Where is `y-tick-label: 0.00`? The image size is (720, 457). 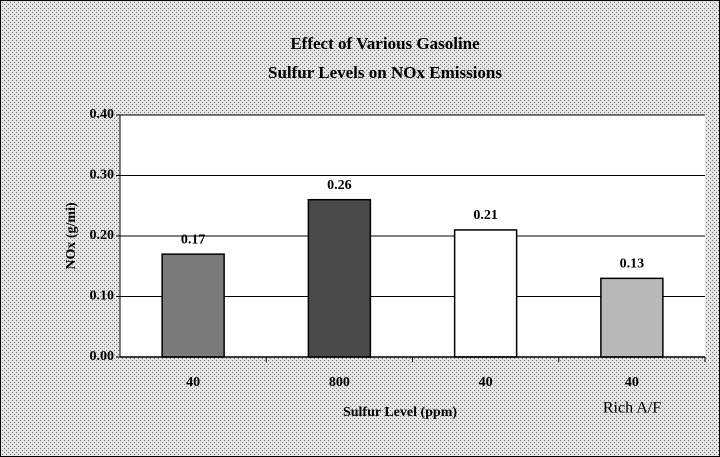
y-tick-label: 0.00 is located at coordinates (102, 356).